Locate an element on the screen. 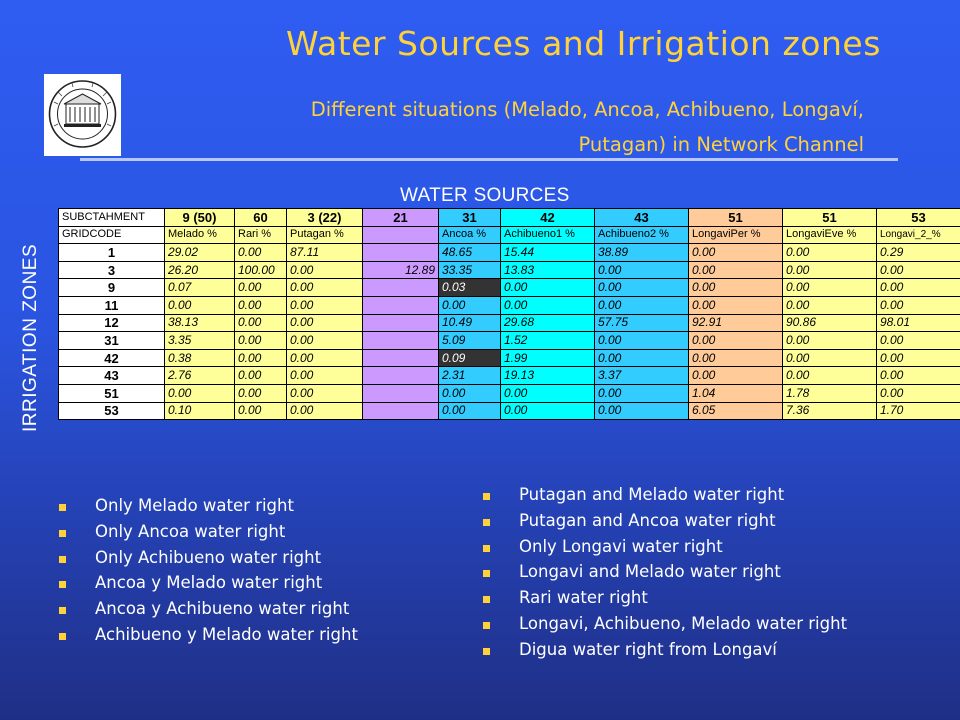  header-cell: Rari % is located at coordinates (260, 235).